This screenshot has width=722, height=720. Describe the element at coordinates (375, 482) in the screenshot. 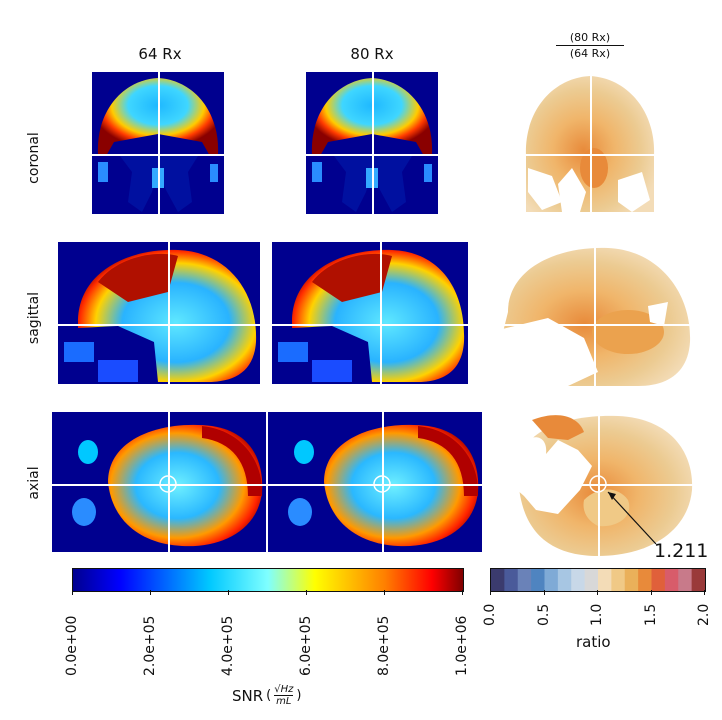

I see `axial-80rx-map` at that location.